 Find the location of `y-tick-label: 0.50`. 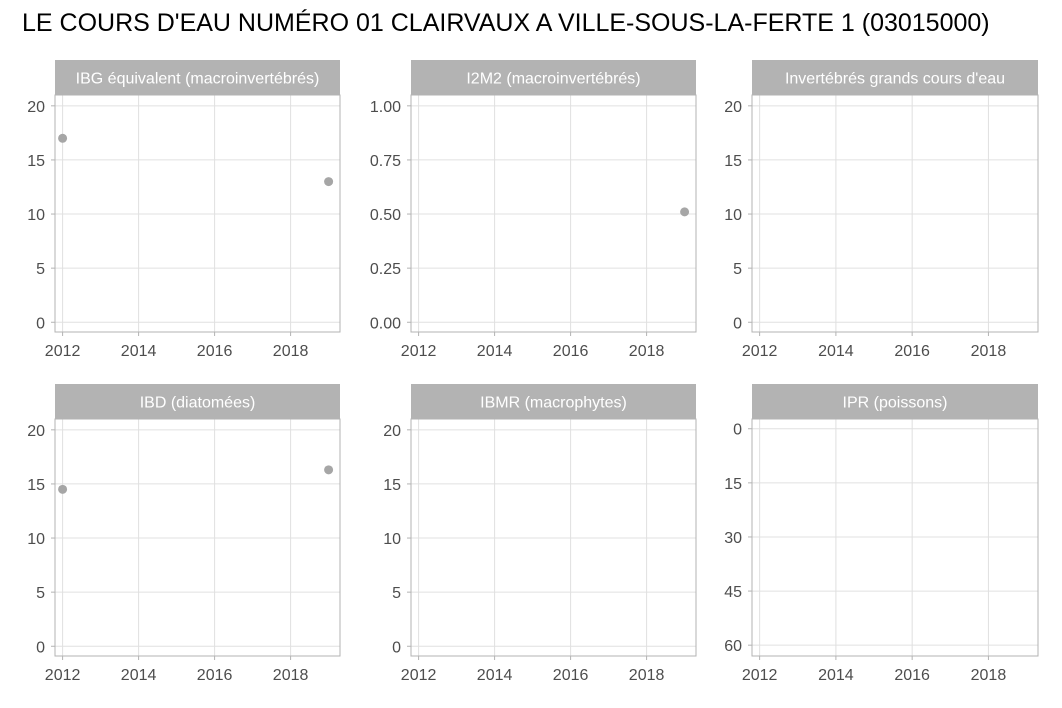

y-tick-label: 0.50 is located at coordinates (385, 215).